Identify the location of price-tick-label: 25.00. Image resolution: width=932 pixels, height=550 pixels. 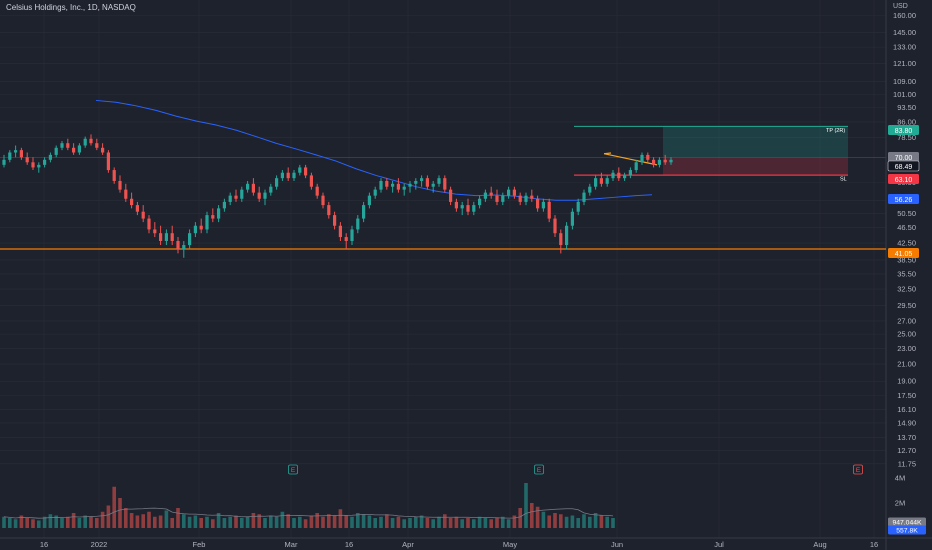
(906, 334).